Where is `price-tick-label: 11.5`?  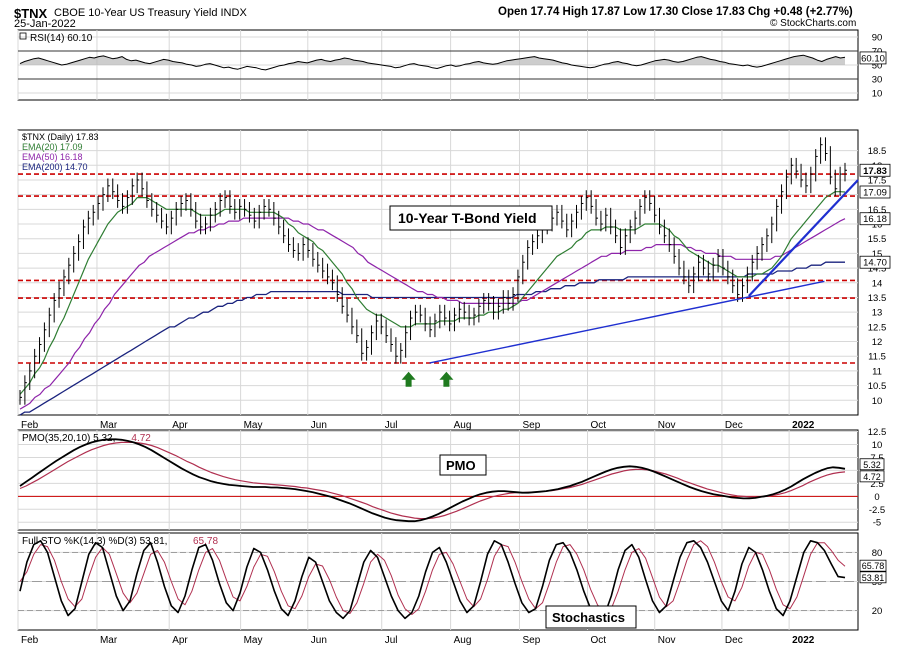 price-tick-label: 11.5 is located at coordinates (877, 357).